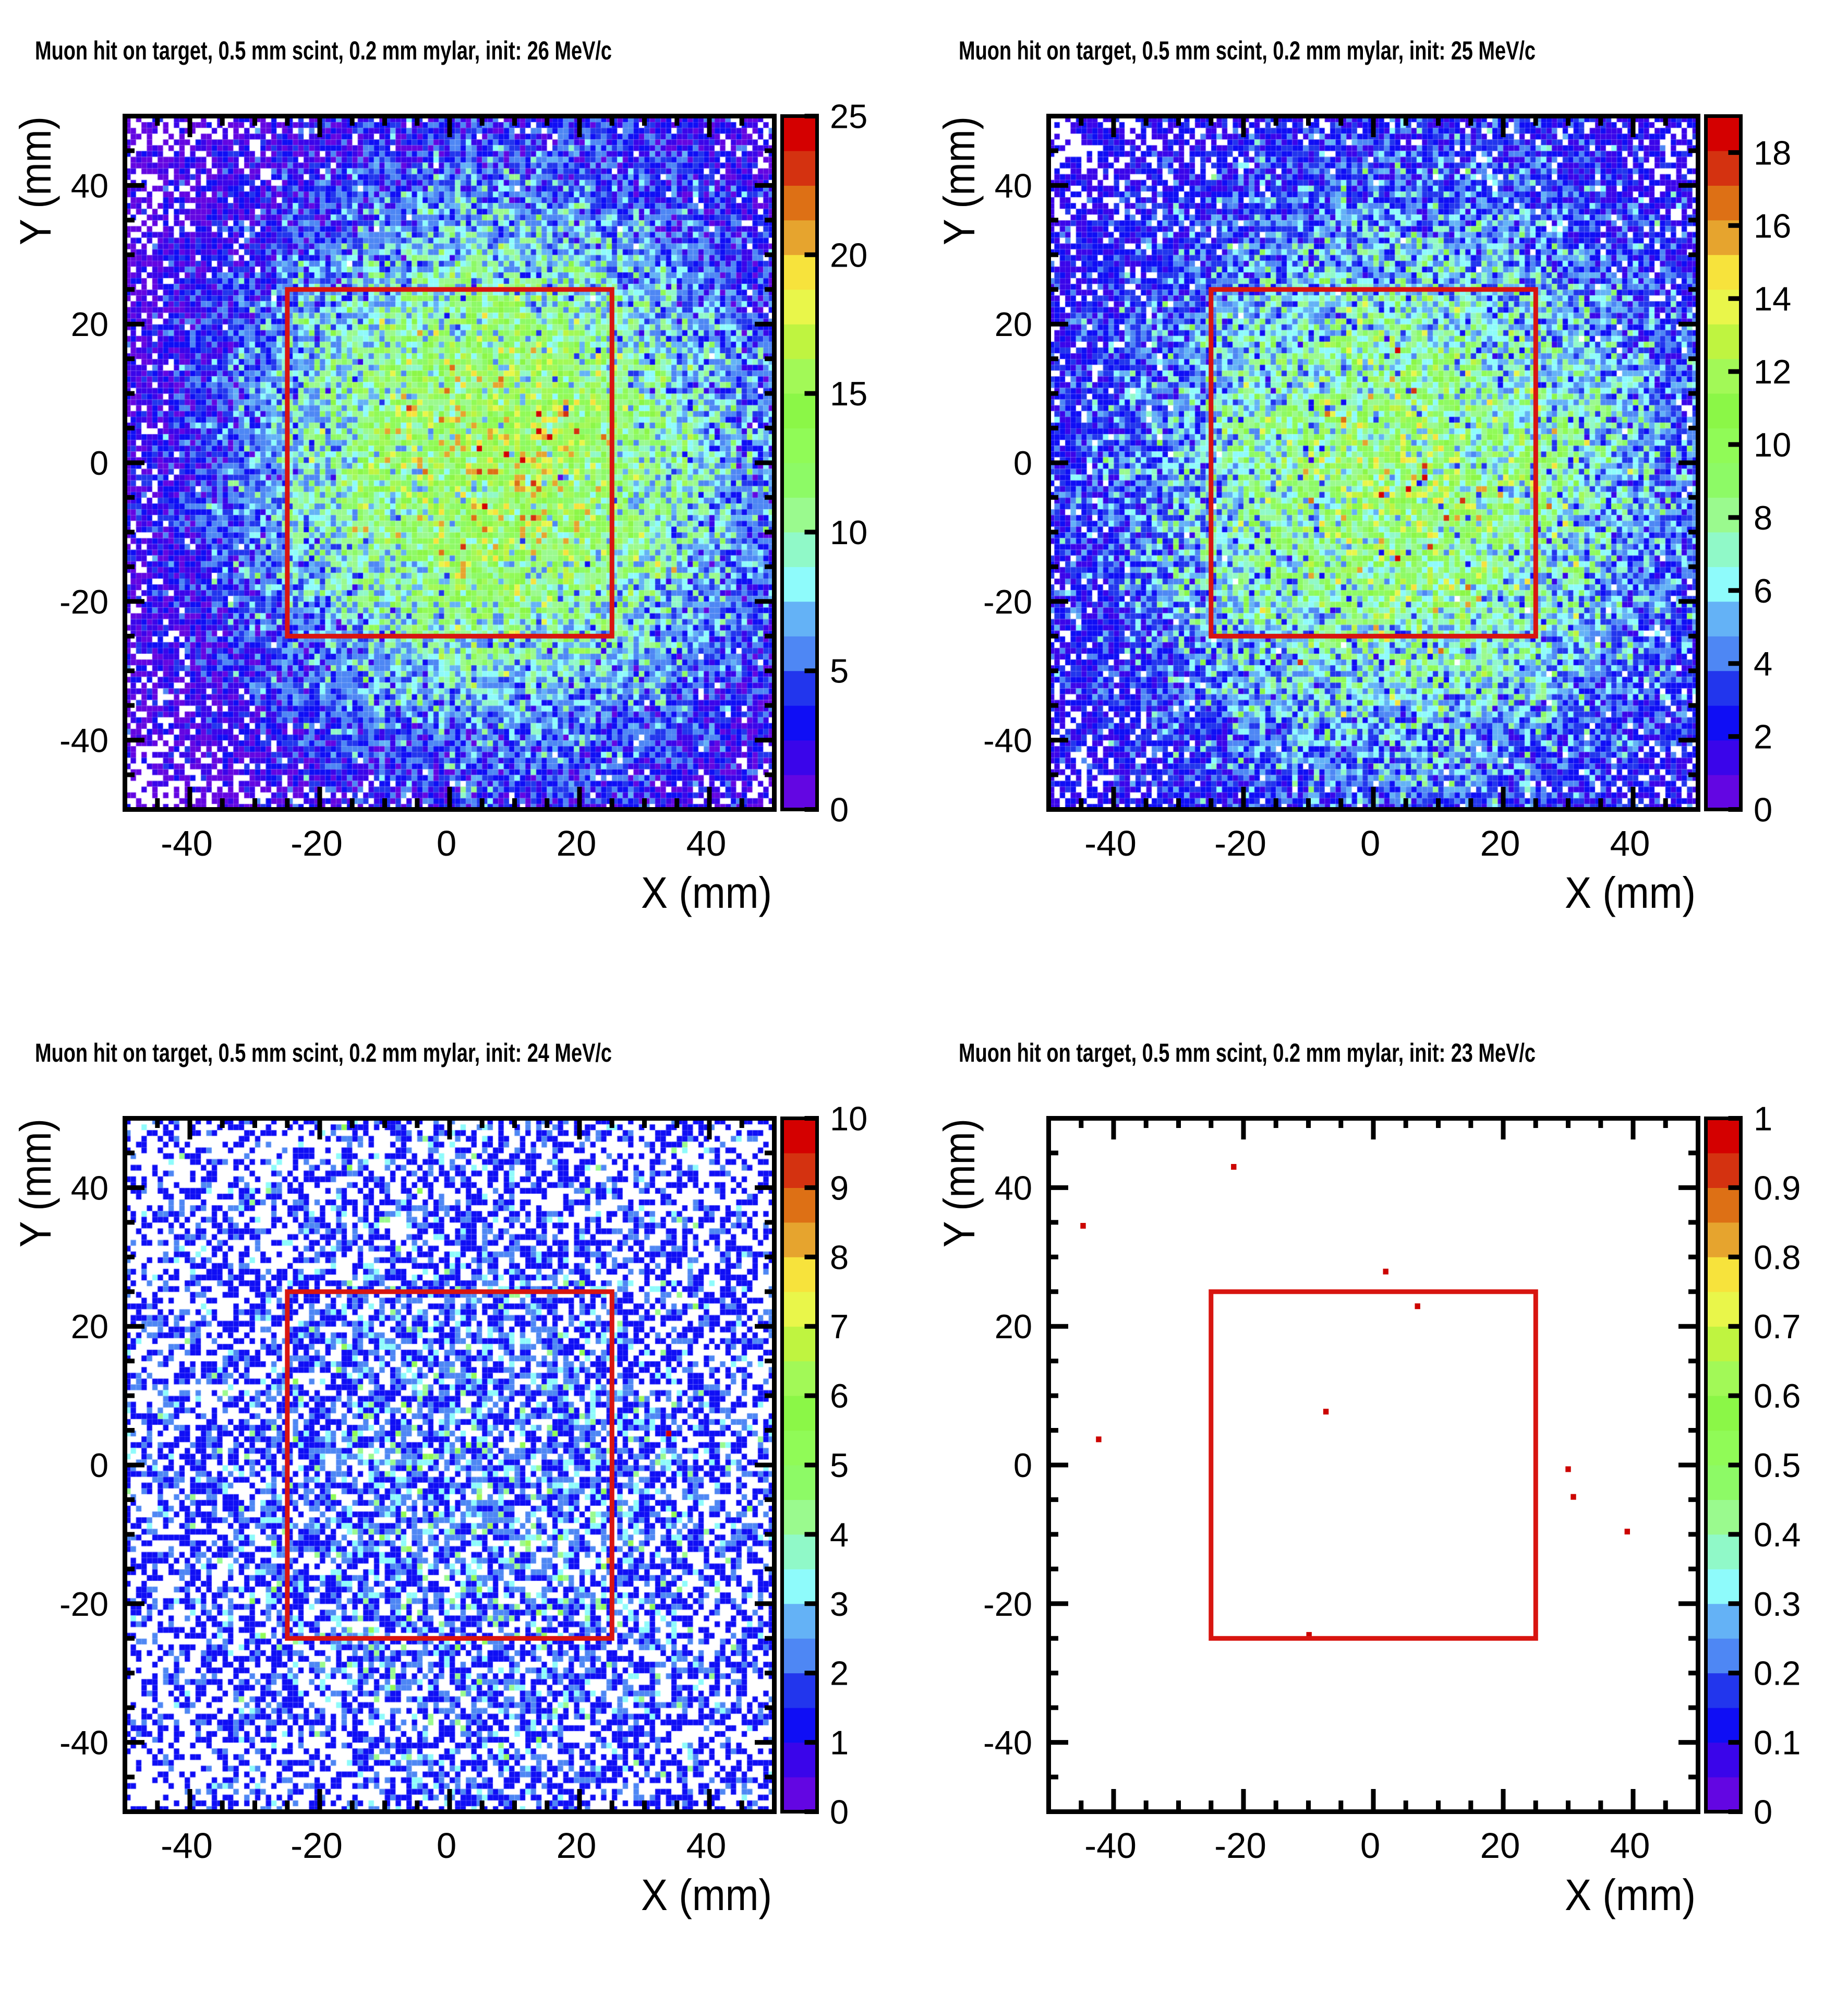  What do you see at coordinates (1778, 1604) in the screenshot?
I see `svg-text: 0.3` at bounding box center [1778, 1604].